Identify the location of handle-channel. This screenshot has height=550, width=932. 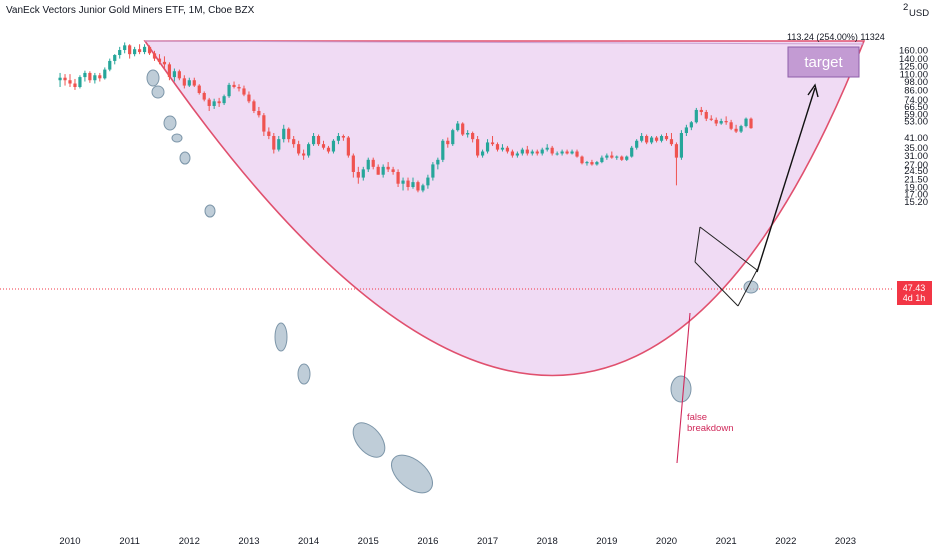
(726, 266).